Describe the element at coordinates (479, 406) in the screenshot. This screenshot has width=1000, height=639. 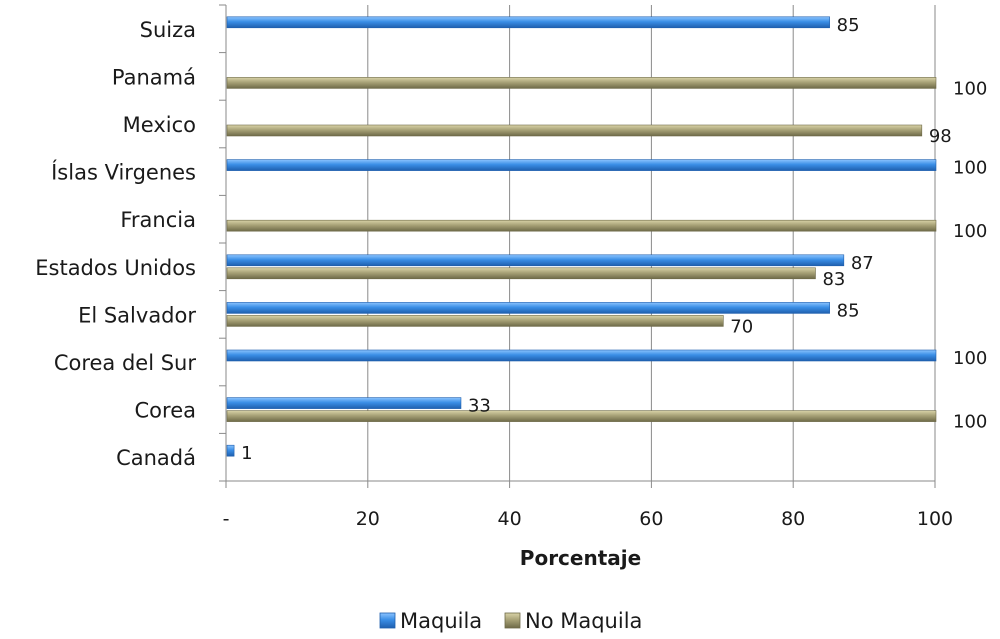
I see `data-label: 33` at that location.